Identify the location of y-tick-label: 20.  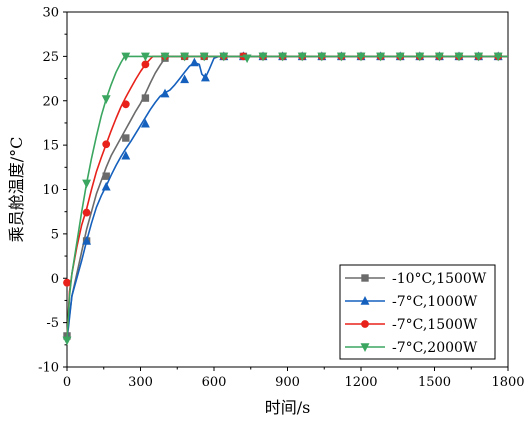
(50, 101).